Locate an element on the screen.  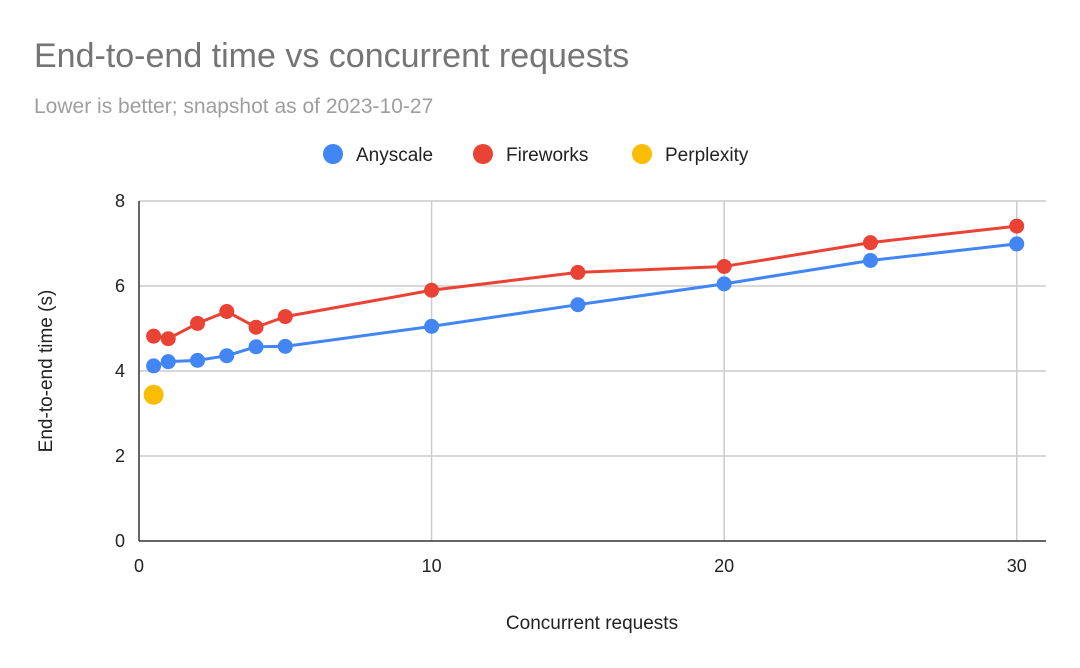
legend-label-perplexity: Perplexity is located at coordinates (707, 155).